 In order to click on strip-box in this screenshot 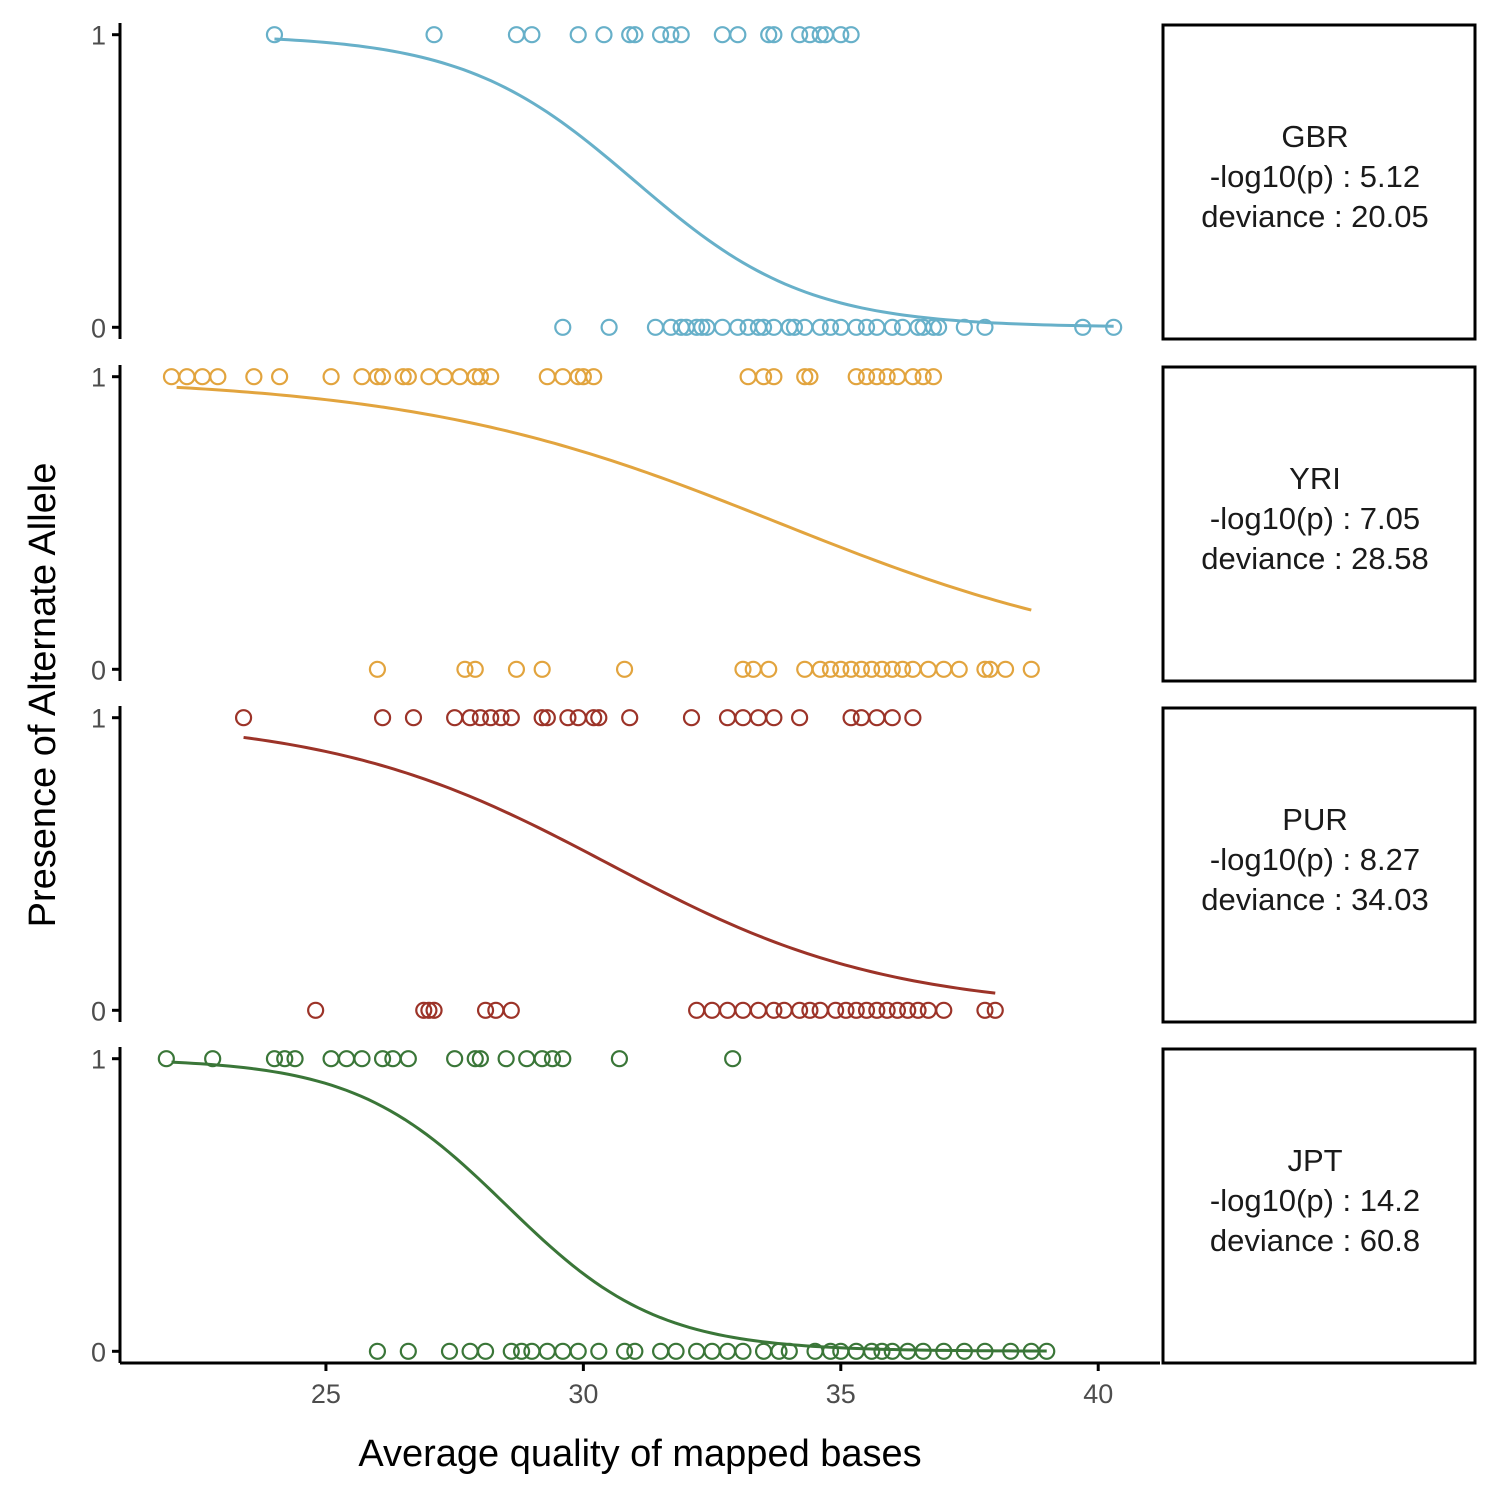, I will do `click(1319, 182)`.